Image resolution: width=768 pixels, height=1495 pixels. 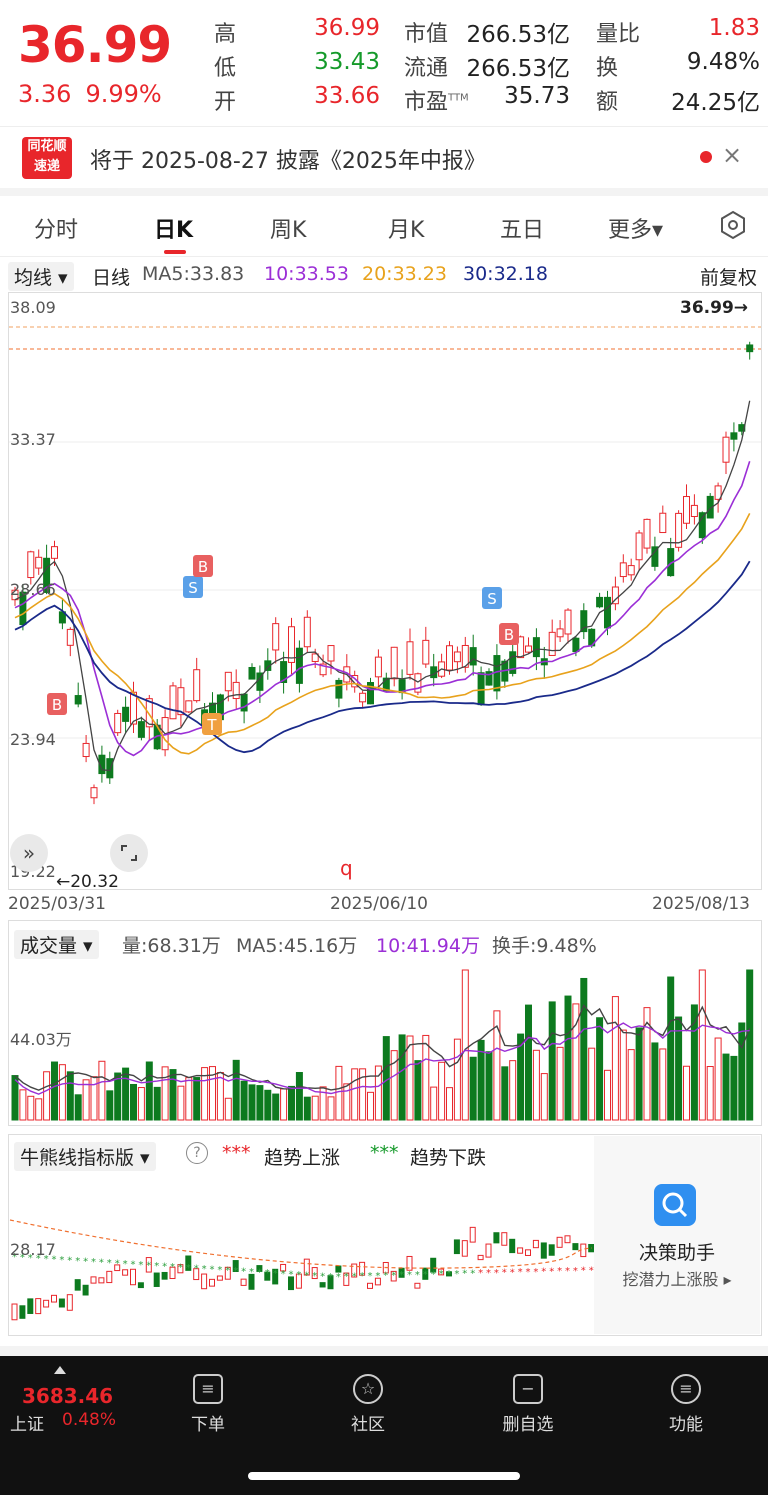 What do you see at coordinates (33, 439) in the screenshot?
I see `y-label-2: 33.37` at bounding box center [33, 439].